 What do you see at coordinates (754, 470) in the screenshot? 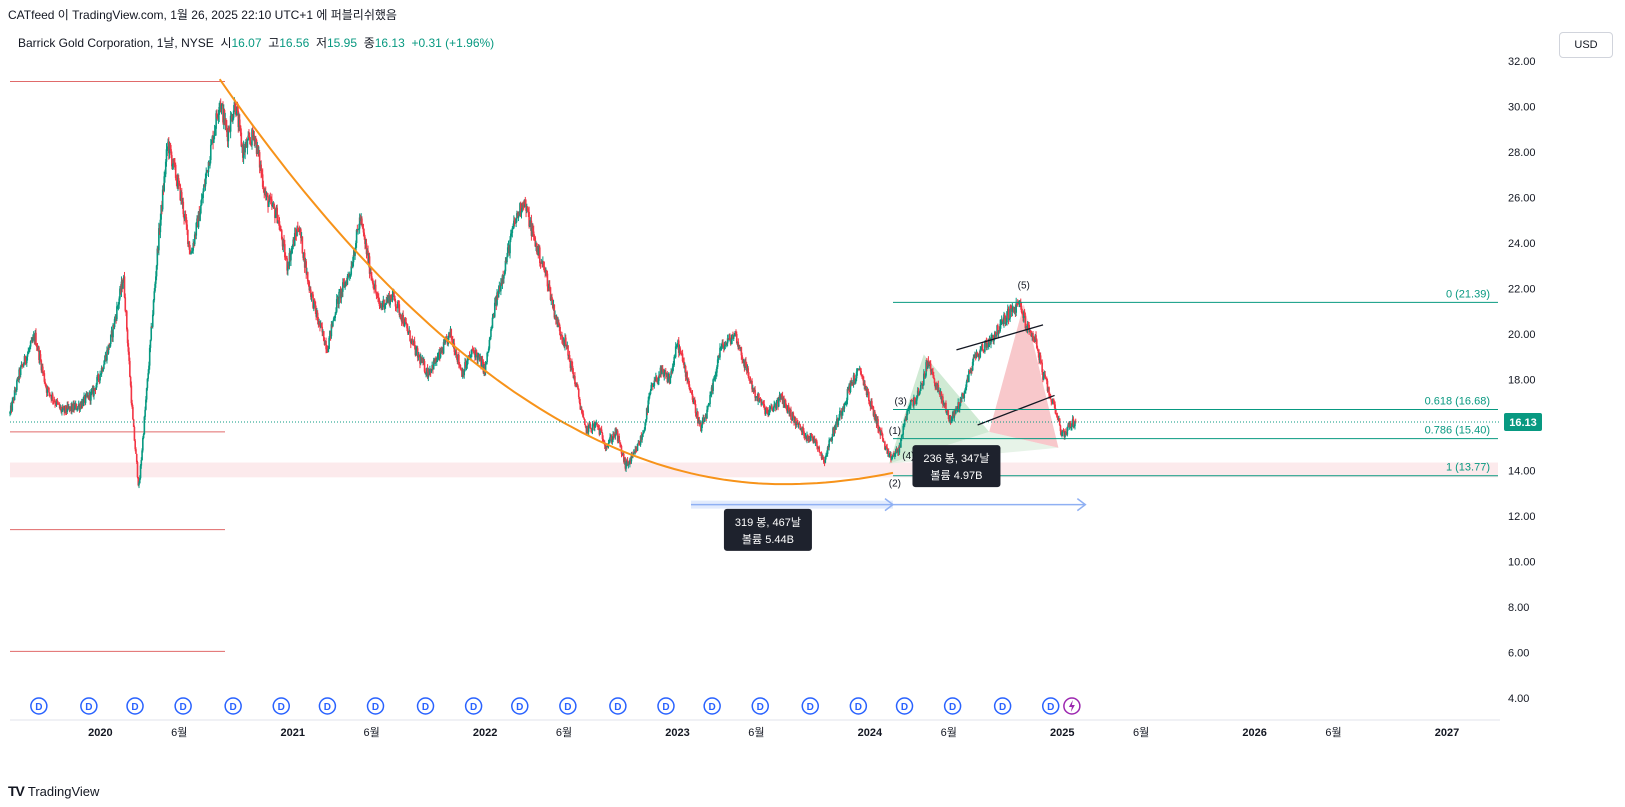
I see `support-zone` at bounding box center [754, 470].